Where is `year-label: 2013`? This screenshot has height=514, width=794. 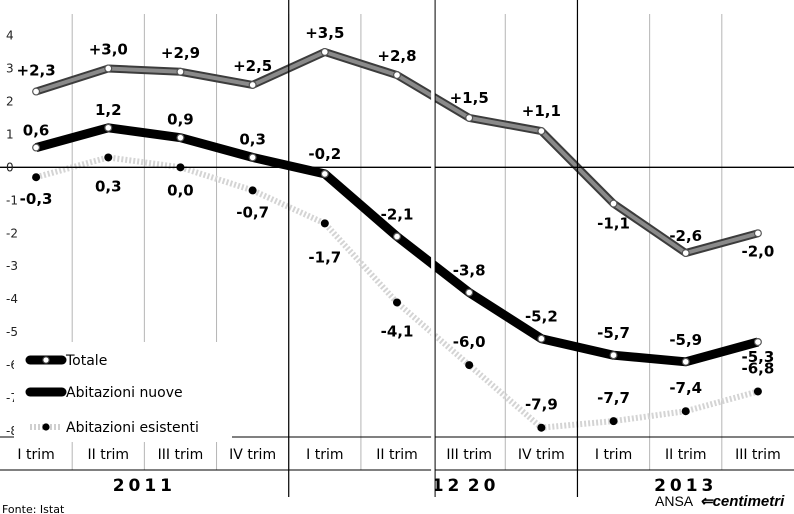 year-label: 2013 is located at coordinates (685, 486).